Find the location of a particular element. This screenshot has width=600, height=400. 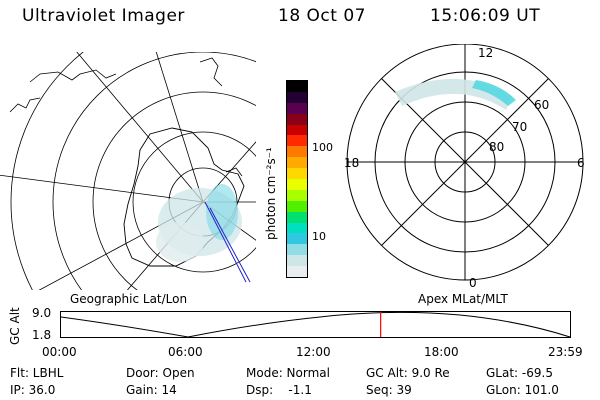

mlat-label-60: 60 is located at coordinates (542, 105).